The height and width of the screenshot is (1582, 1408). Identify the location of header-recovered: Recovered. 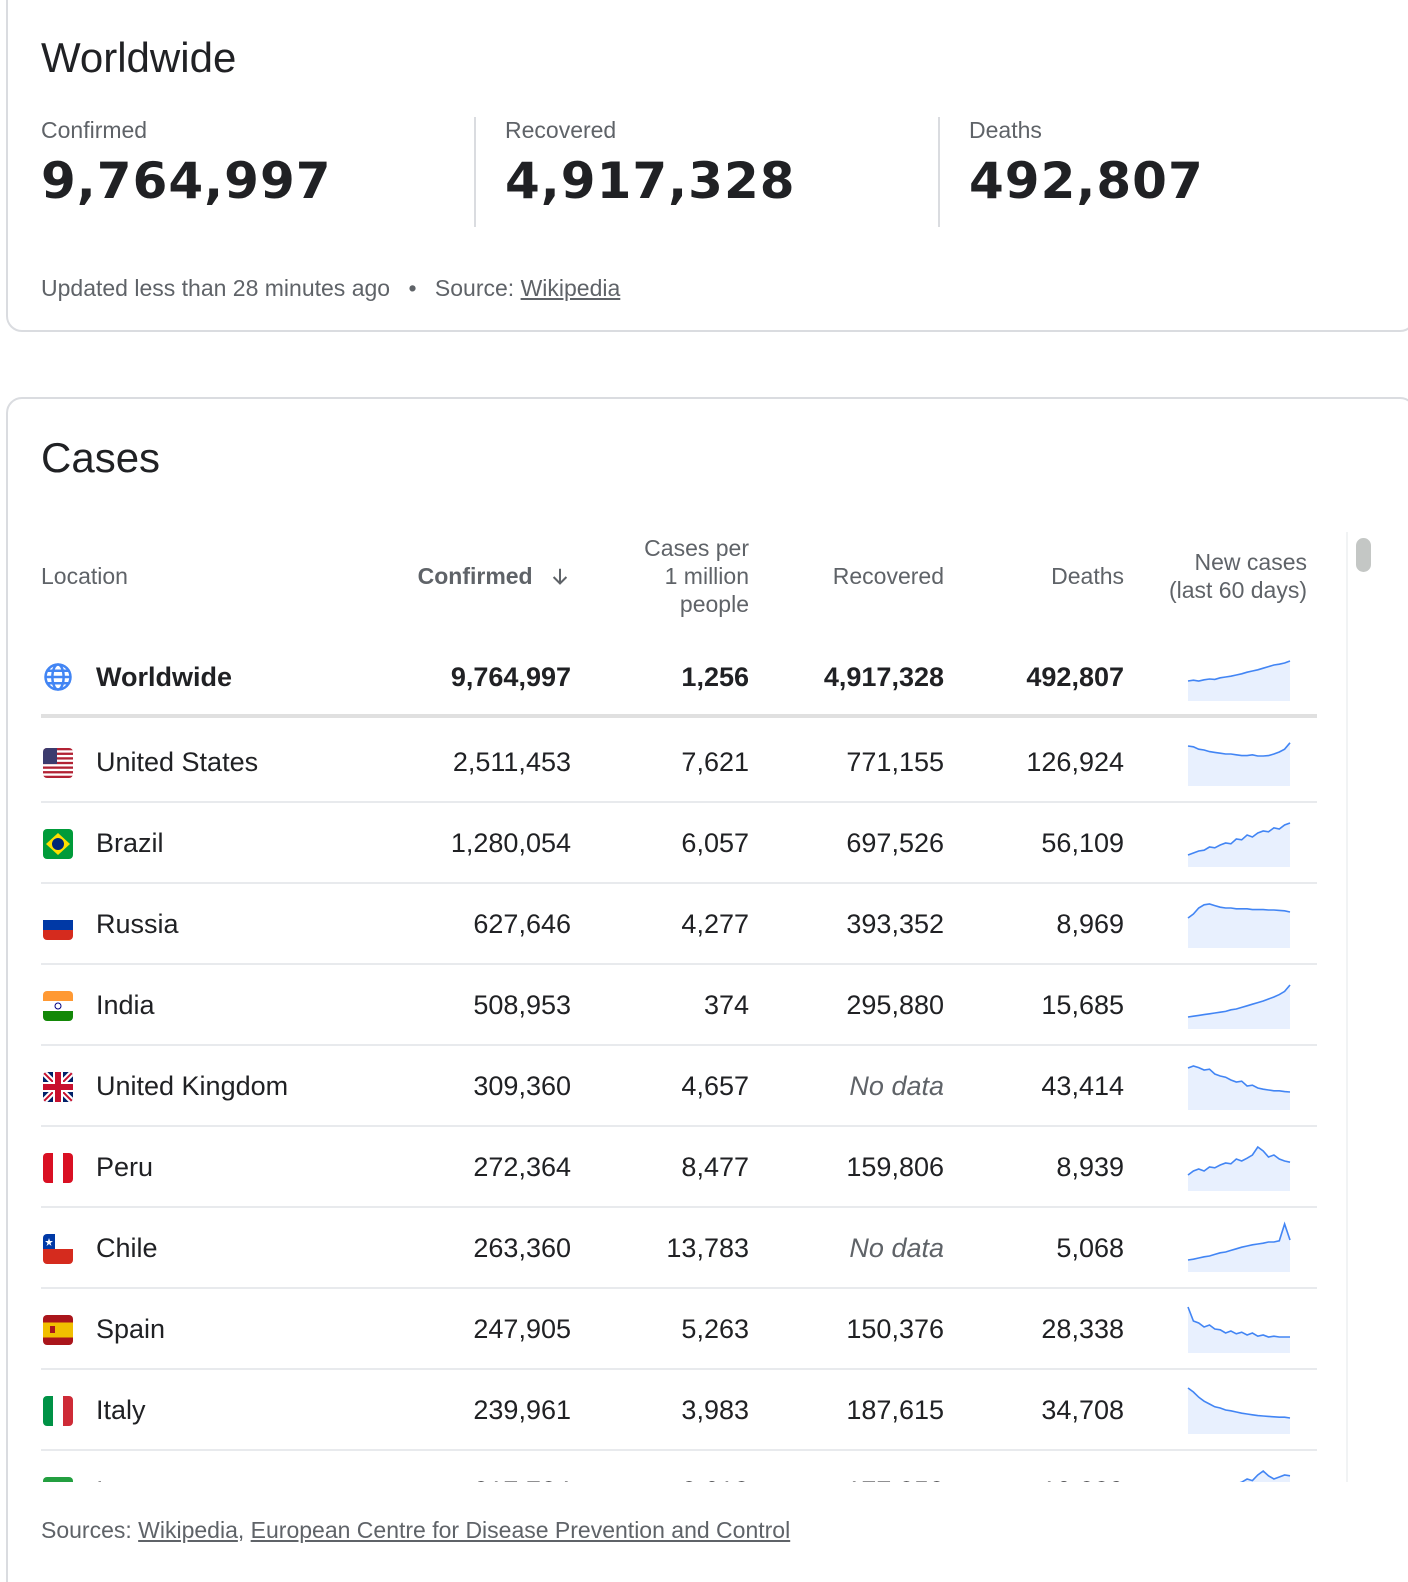
(888, 576).